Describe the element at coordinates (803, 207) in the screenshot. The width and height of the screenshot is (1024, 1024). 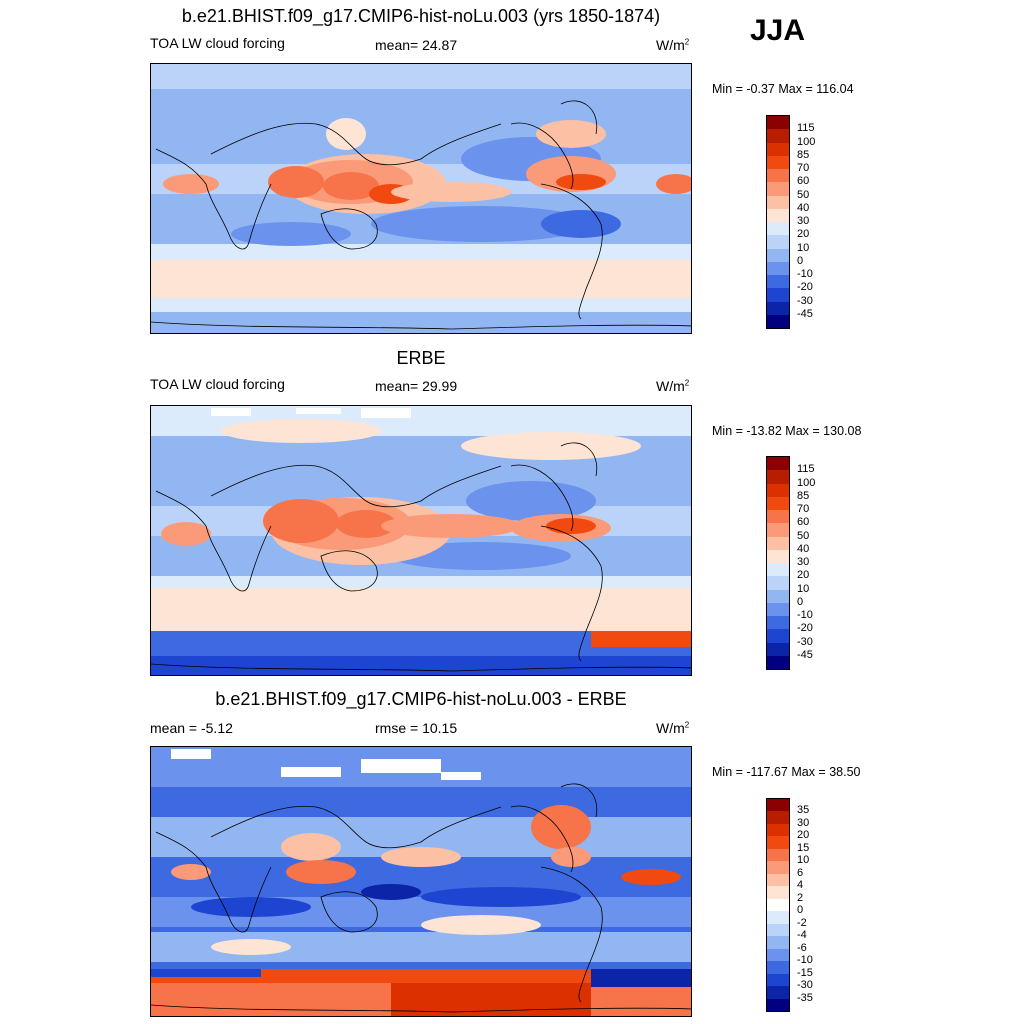
I see `colorbar-tick-label: 40` at that location.